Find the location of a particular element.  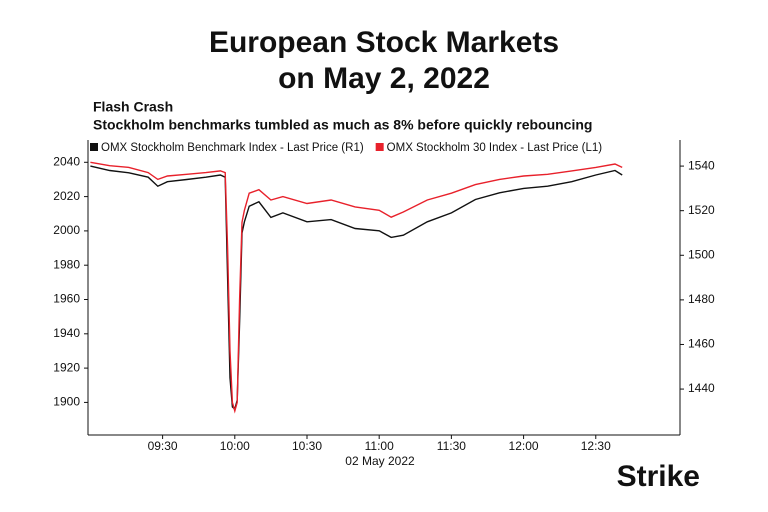

y-tick-label: 1940 is located at coordinates (66, 333).